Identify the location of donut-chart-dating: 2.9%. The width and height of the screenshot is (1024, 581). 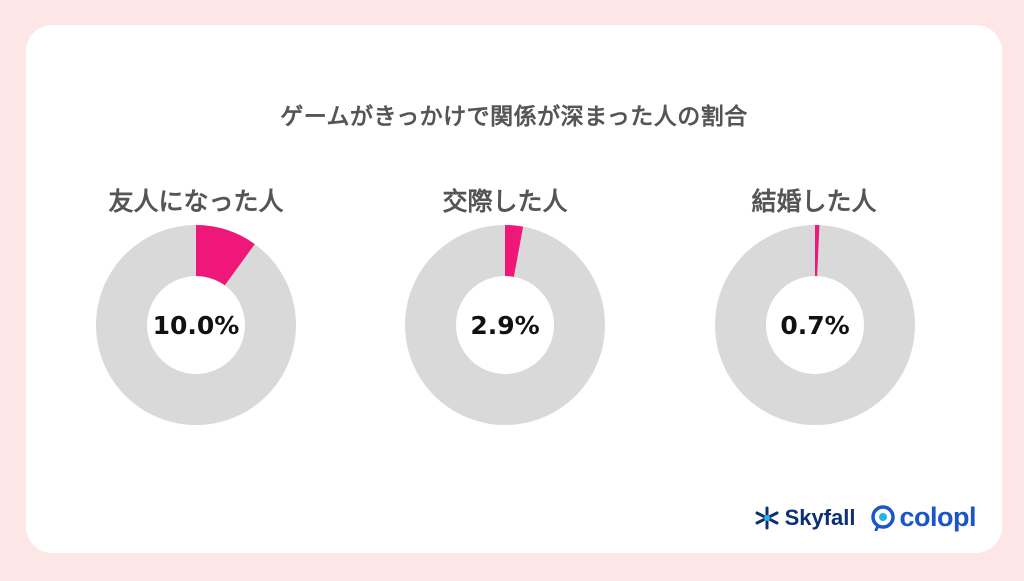
(505, 325).